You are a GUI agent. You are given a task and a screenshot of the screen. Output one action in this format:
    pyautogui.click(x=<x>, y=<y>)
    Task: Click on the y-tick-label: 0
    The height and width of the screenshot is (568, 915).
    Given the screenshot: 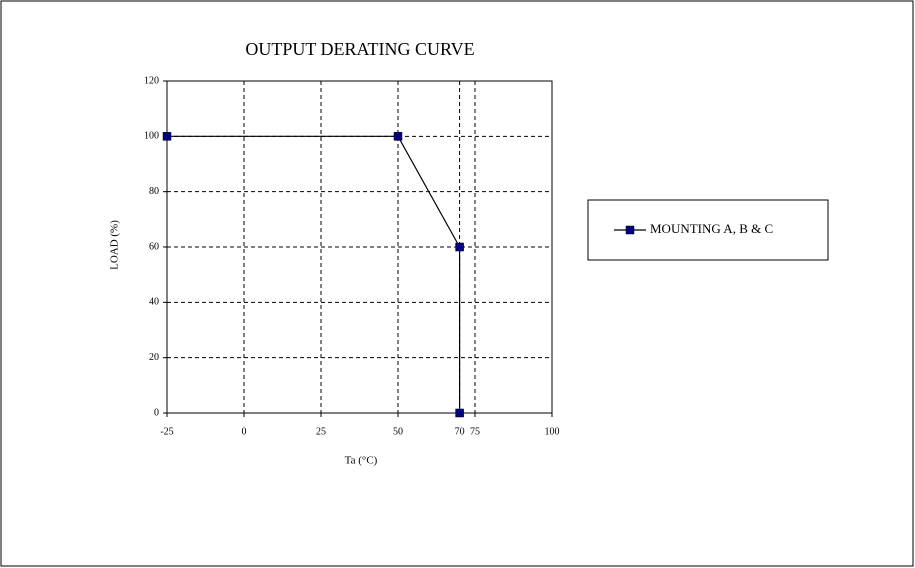 What is the action you would take?
    pyautogui.click(x=156, y=412)
    